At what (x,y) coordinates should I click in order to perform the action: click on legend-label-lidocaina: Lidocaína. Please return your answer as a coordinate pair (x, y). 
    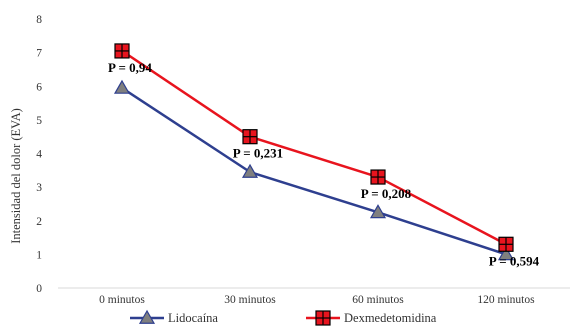
    Looking at the image, I should click on (193, 318).